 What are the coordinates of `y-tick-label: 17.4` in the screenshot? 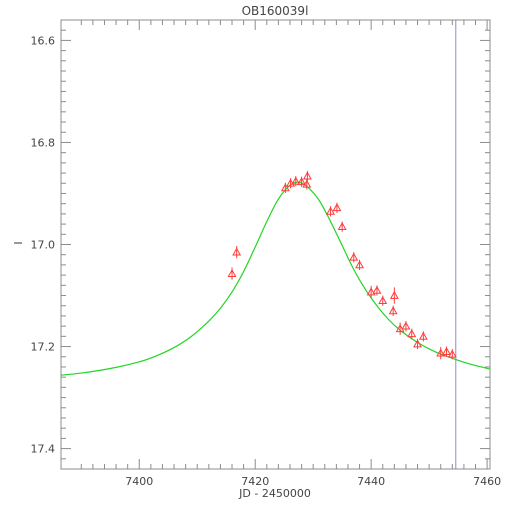 It's located at (43, 449).